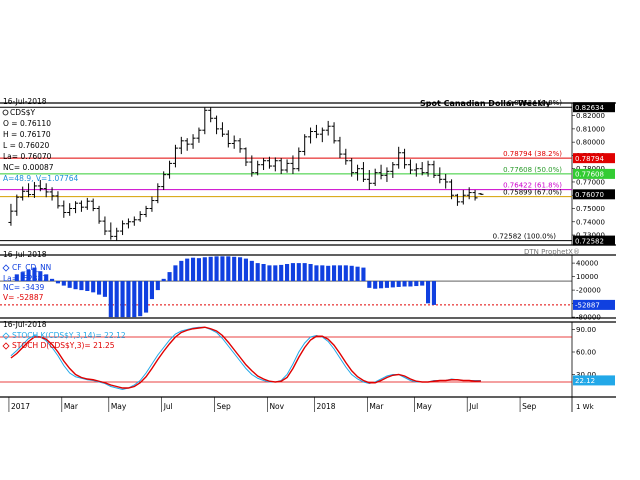  Describe the element at coordinates (69, 335) in the screenshot. I see `stoch-info-k: STOCH K(CDS$Y,3,14)= 22.12` at that location.